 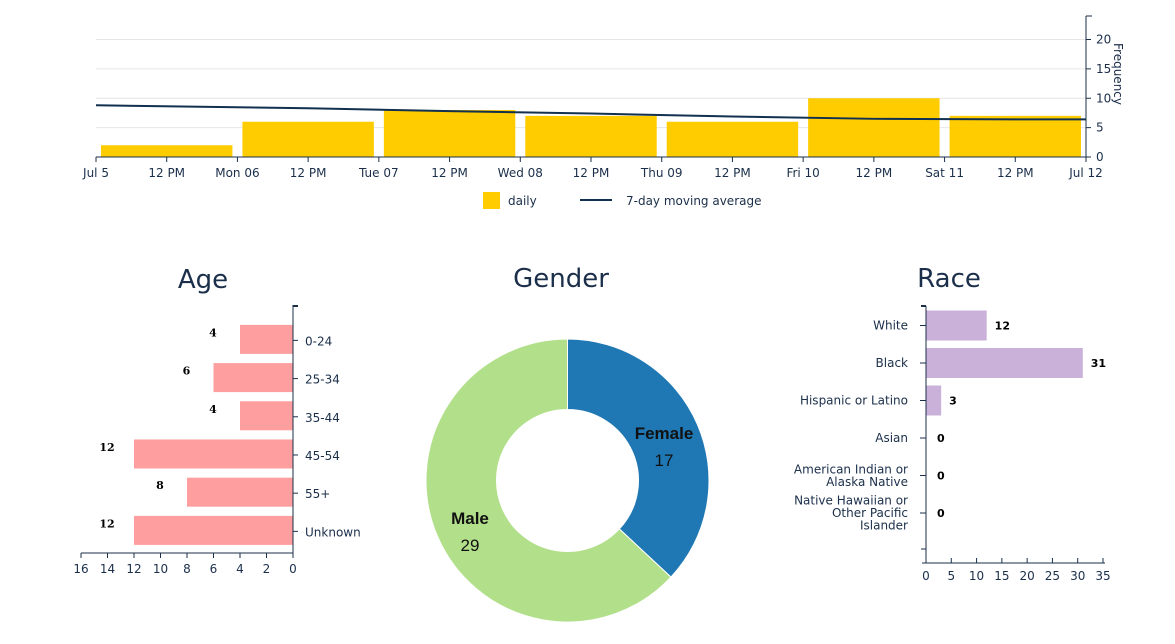 I want to click on race-x-tick-label: 35, so click(x=1102, y=576).